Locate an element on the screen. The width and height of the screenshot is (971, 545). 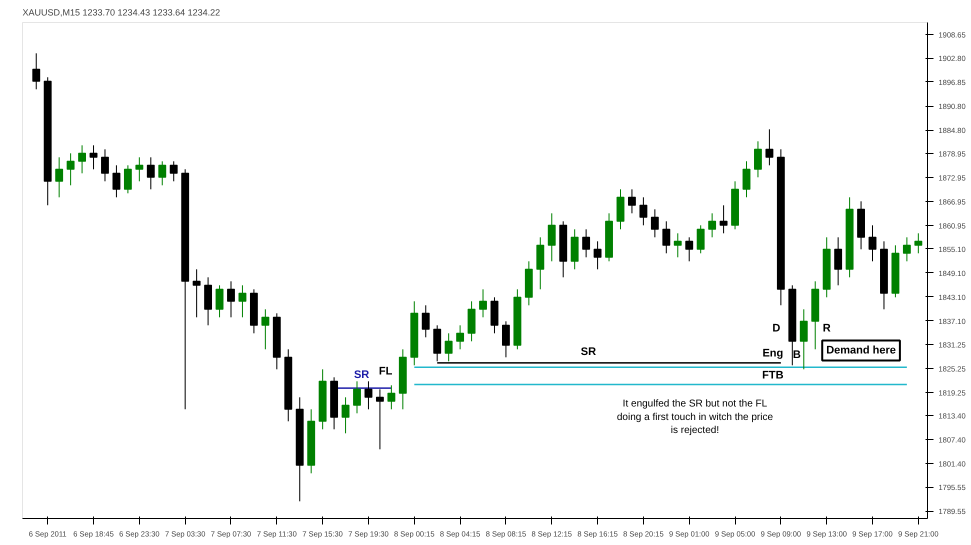
annotation: Demand here is located at coordinates (861, 350).